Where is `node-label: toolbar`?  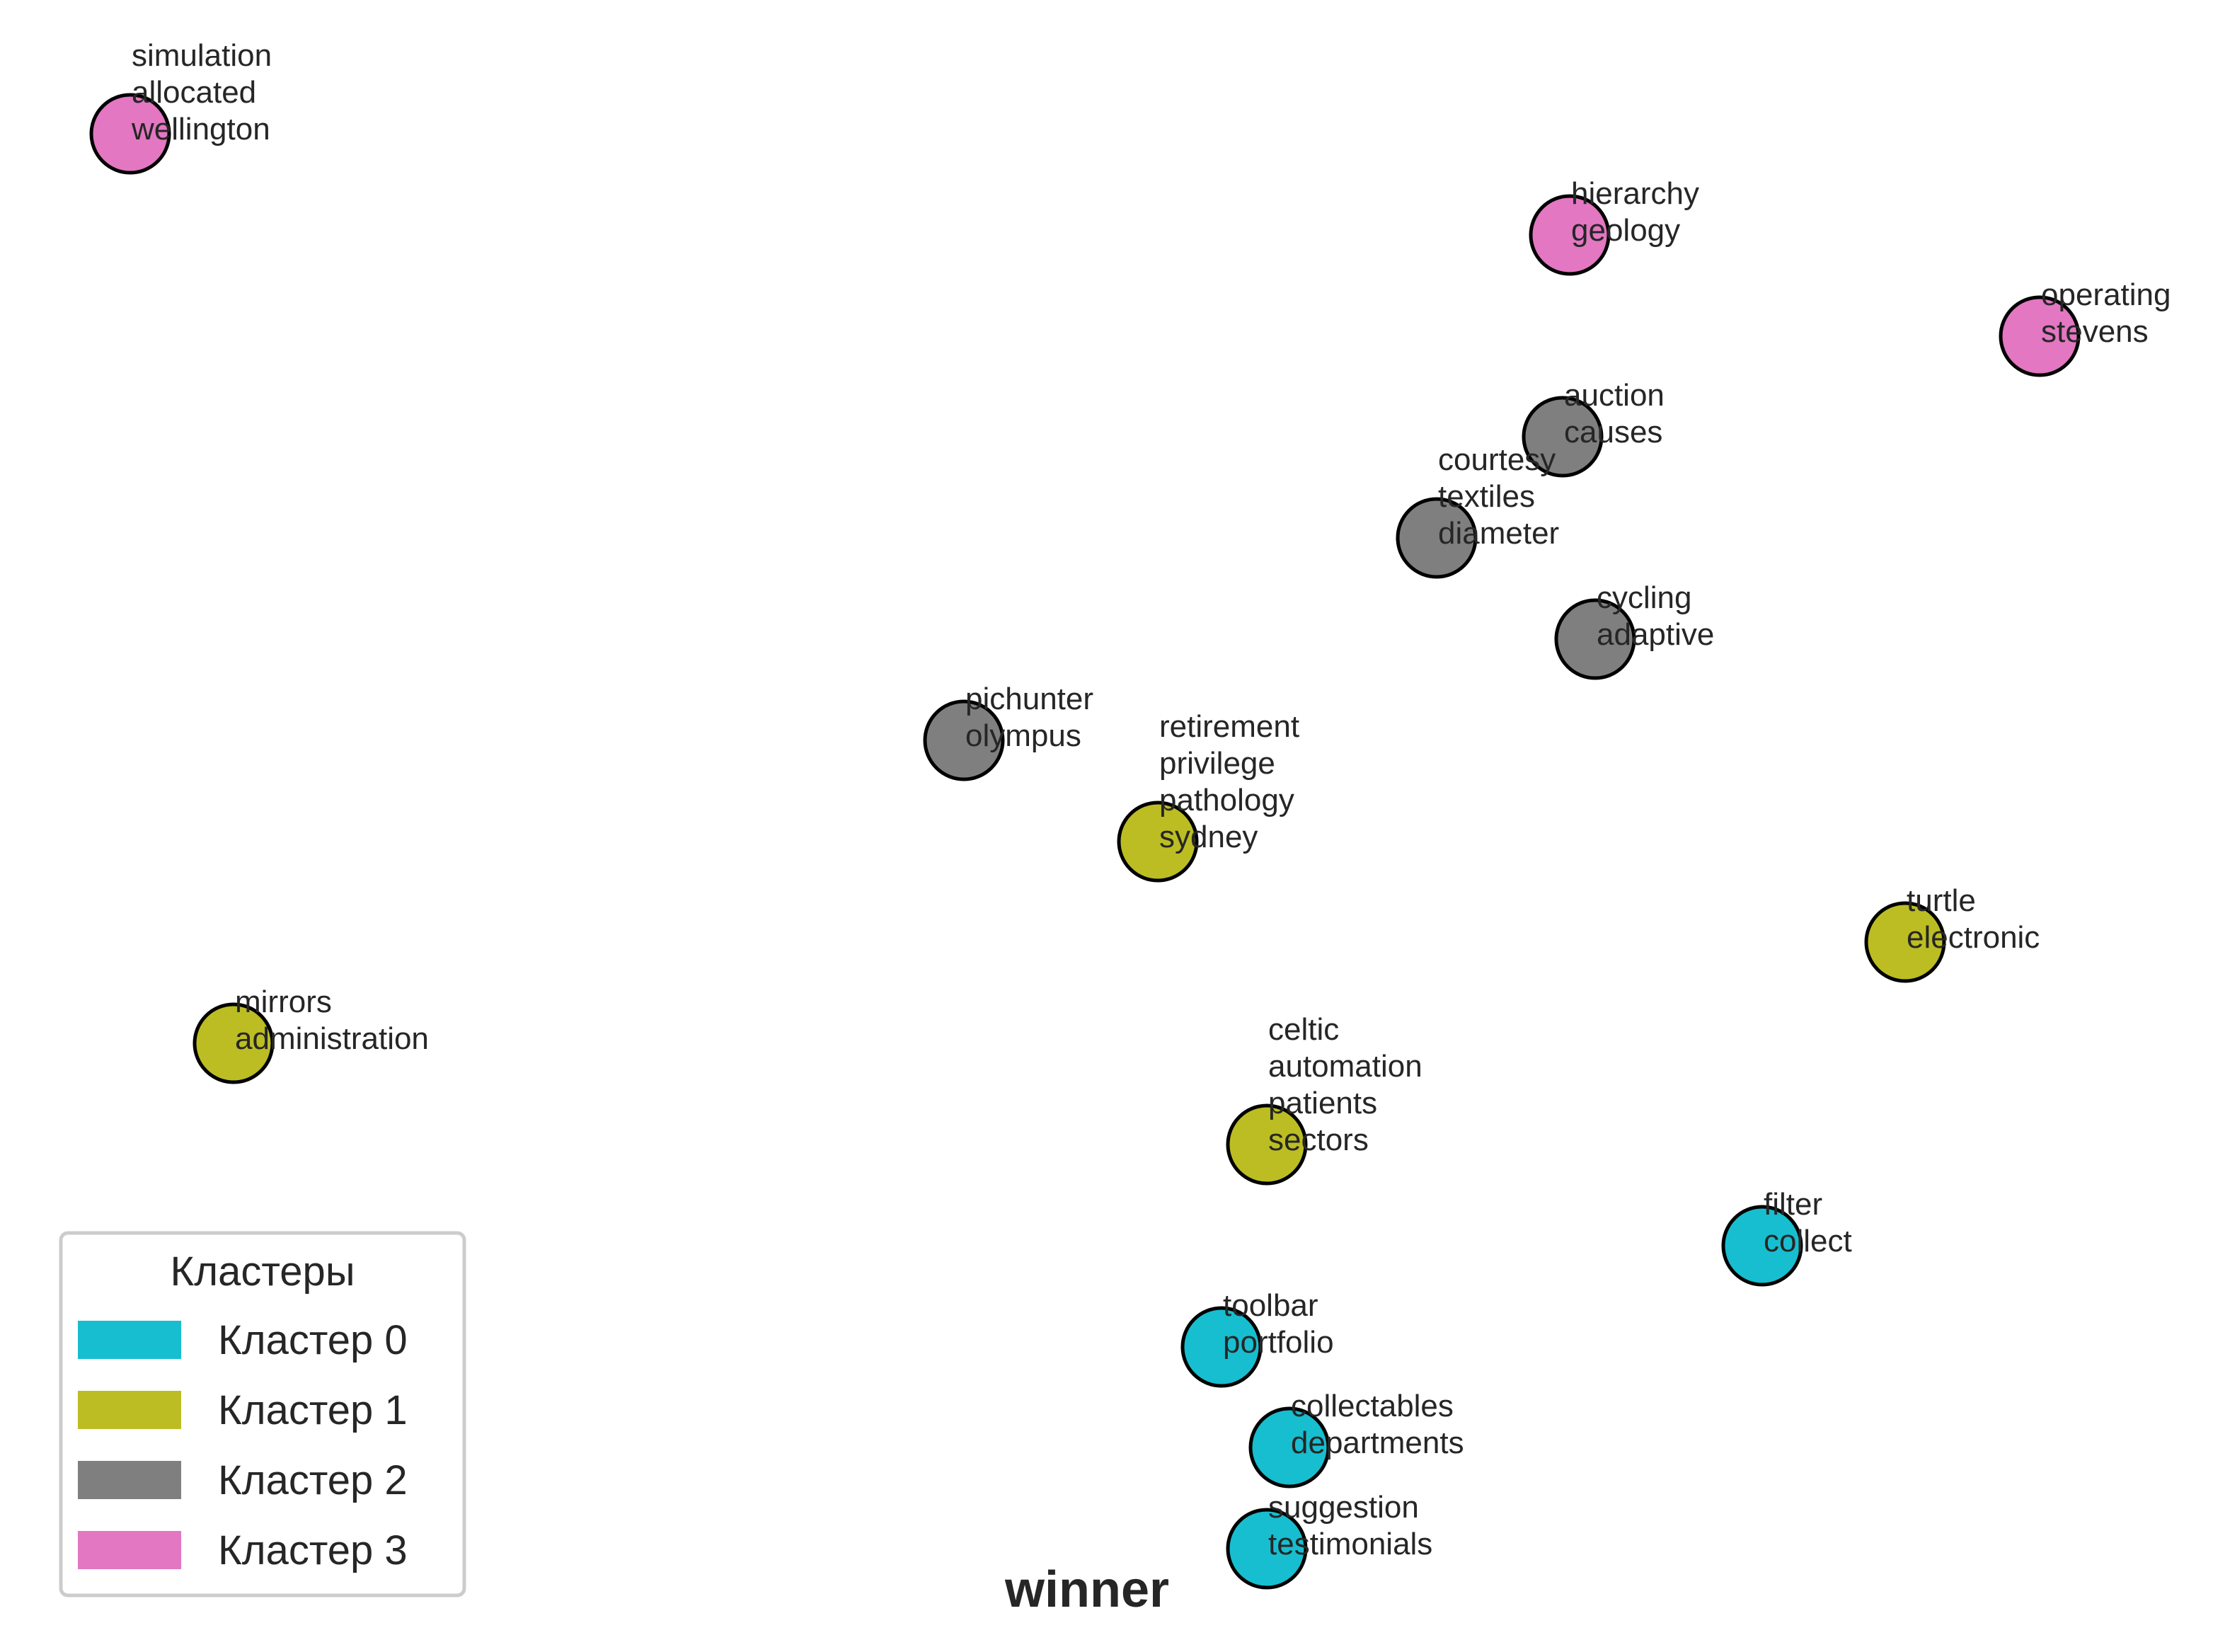
node-label: toolbar is located at coordinates (1270, 1305).